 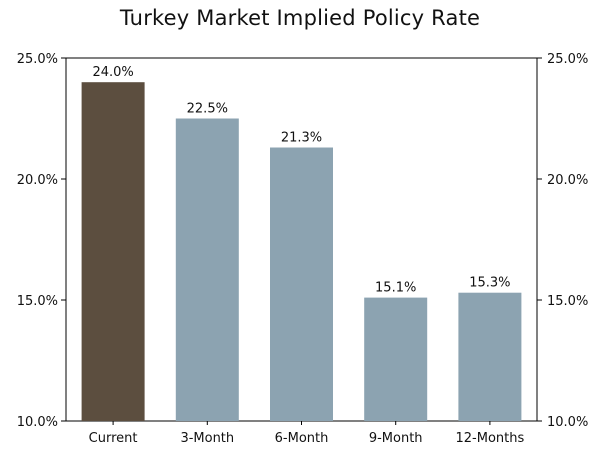 I want to click on data-label-12-months: 15.3%, so click(x=489, y=283).